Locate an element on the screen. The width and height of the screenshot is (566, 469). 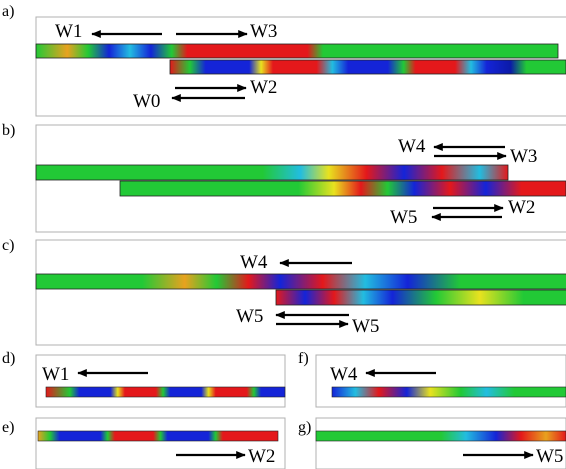
wave-label-w2-a: W2 is located at coordinates (263, 87).